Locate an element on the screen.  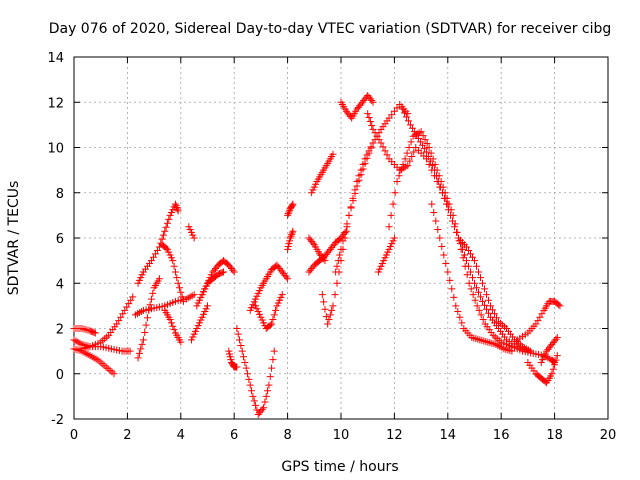
series-s14 is located at coordinates (233, 359).